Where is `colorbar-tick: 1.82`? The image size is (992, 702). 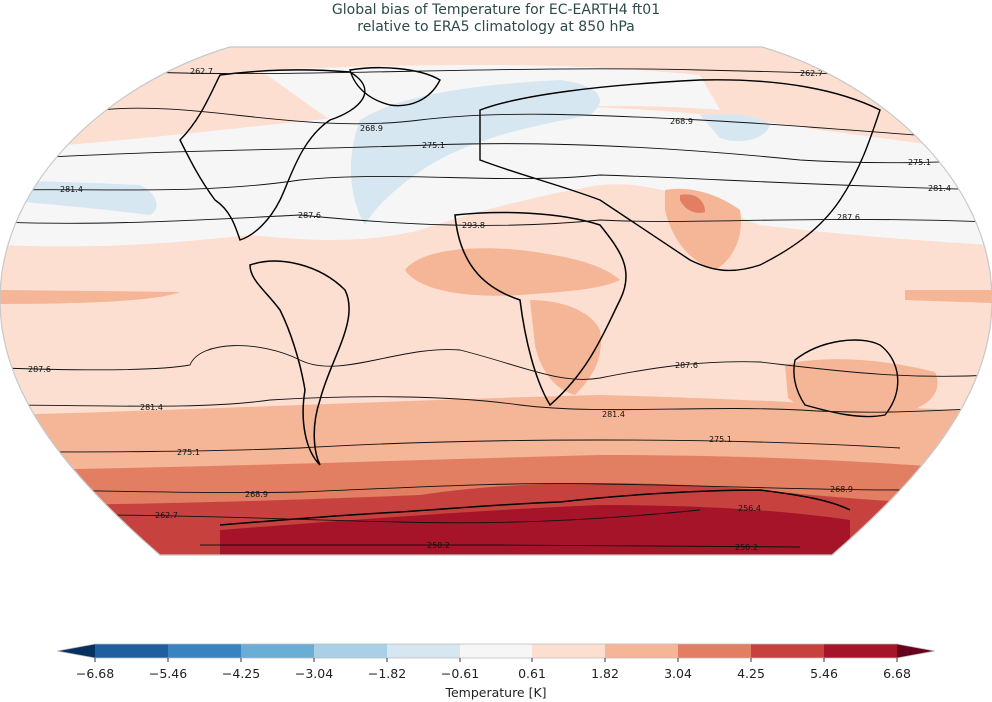 colorbar-tick: 1.82 is located at coordinates (605, 673).